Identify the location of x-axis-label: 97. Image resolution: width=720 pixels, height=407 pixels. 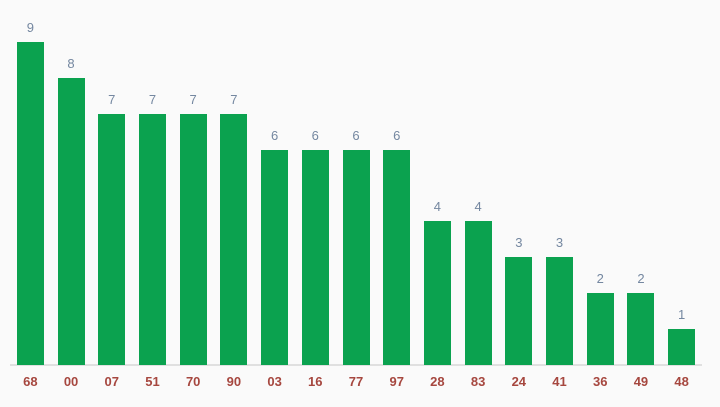
(396, 381).